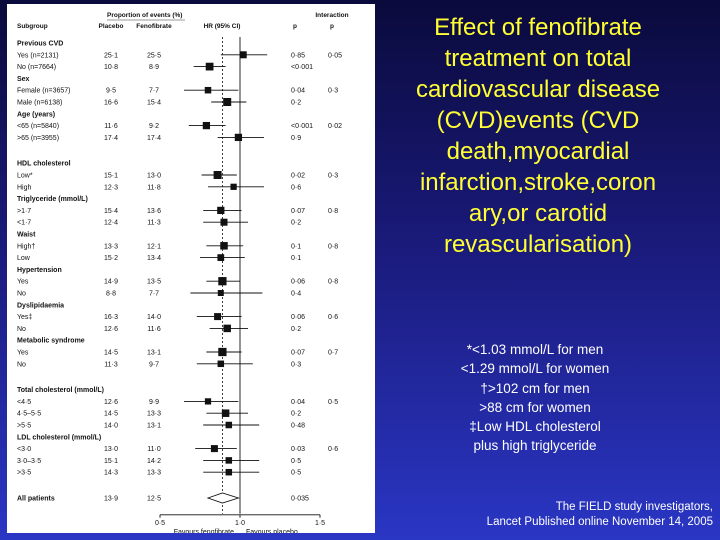 The image size is (720, 540). I want to click on row-p: 0·85, so click(298, 55).